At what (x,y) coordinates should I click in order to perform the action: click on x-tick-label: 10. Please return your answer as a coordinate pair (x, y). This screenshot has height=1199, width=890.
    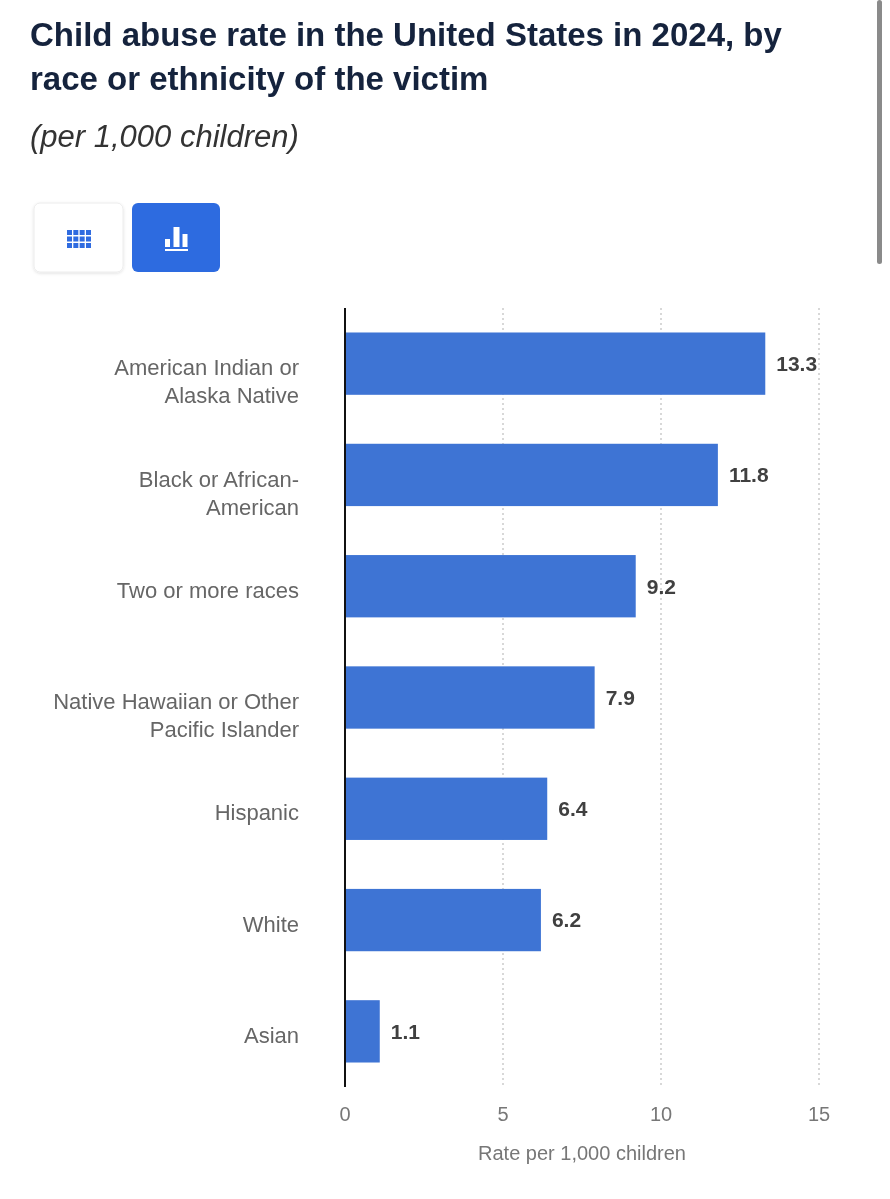
    Looking at the image, I should click on (661, 1114).